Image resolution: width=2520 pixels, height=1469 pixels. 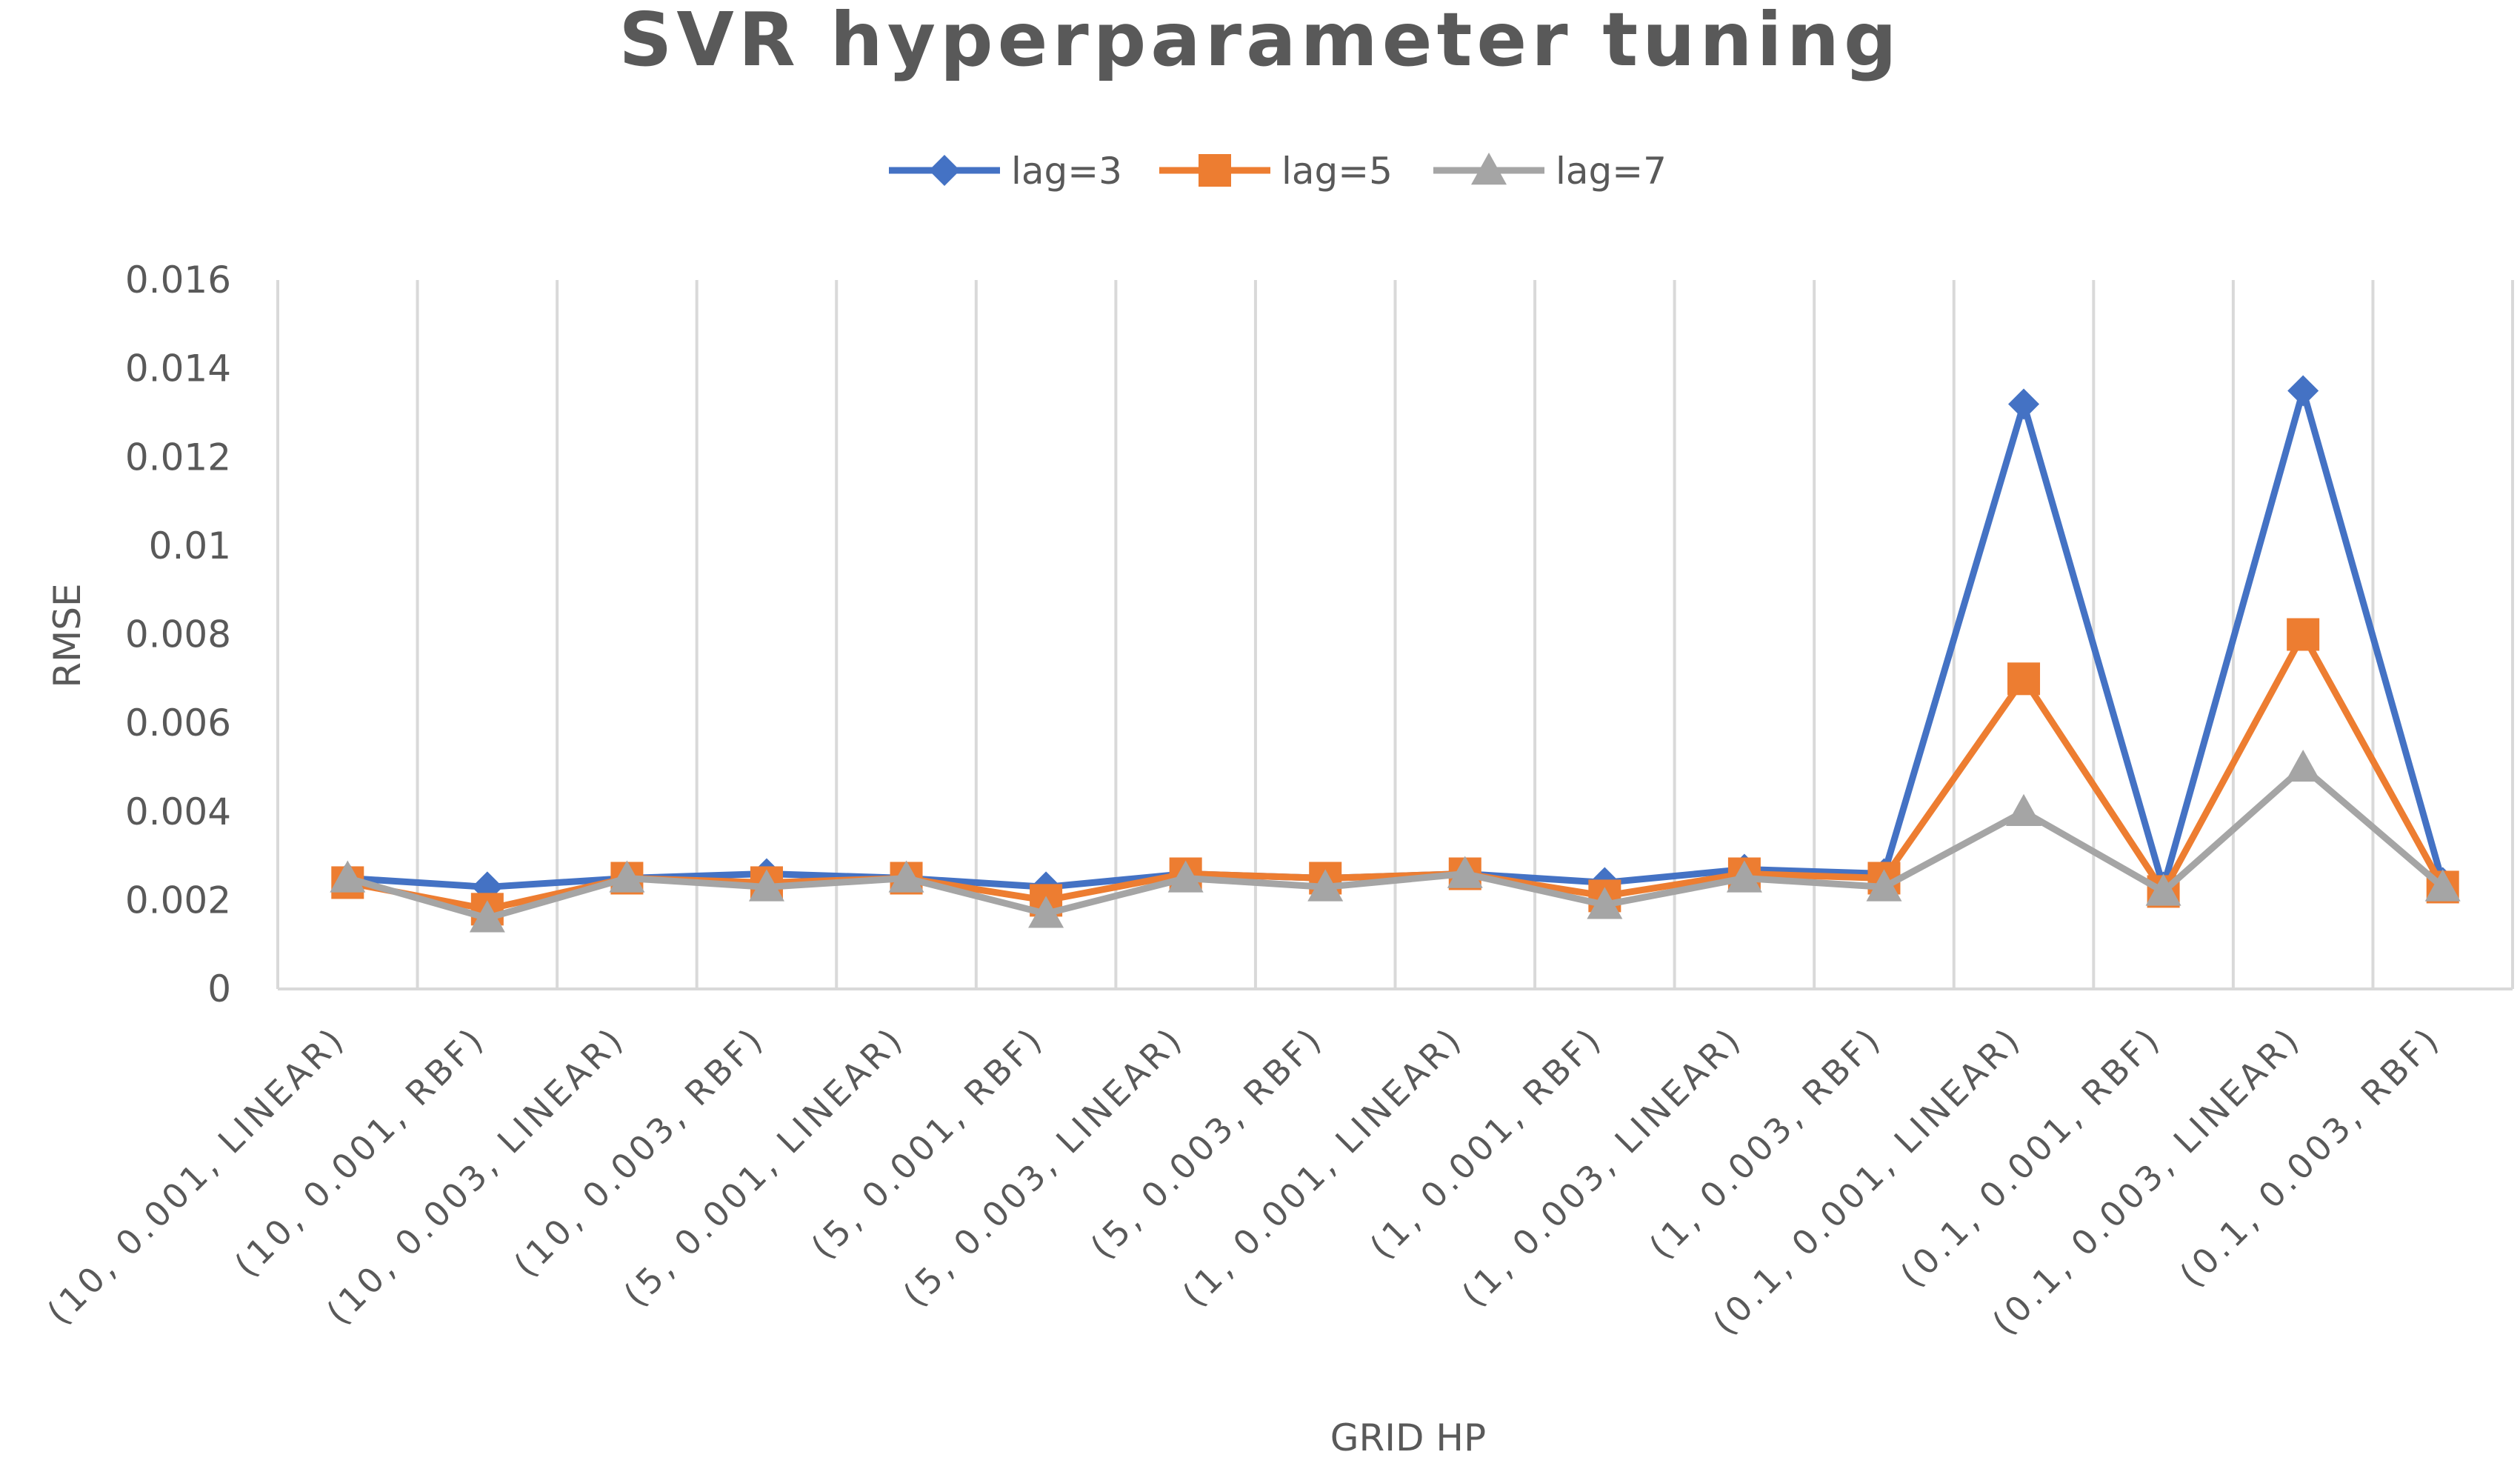 I want to click on y-tick-label: 0, so click(x=219, y=988).